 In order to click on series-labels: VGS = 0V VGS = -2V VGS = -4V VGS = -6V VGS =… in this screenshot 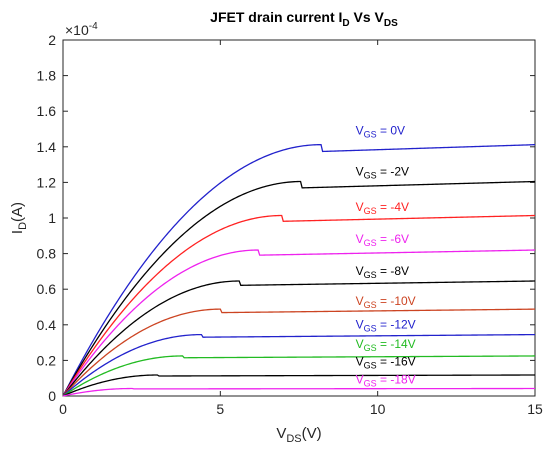, I will do `click(386, 255)`.